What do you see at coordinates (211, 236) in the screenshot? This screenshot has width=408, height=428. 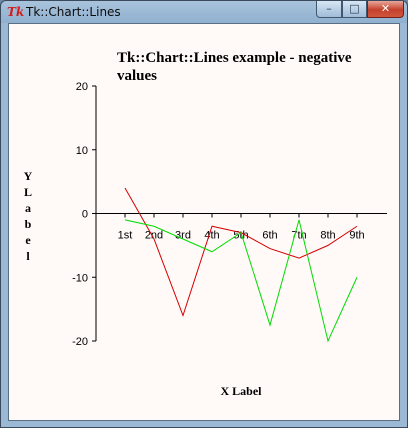 I see `x-tick-label: 4th` at bounding box center [211, 236].